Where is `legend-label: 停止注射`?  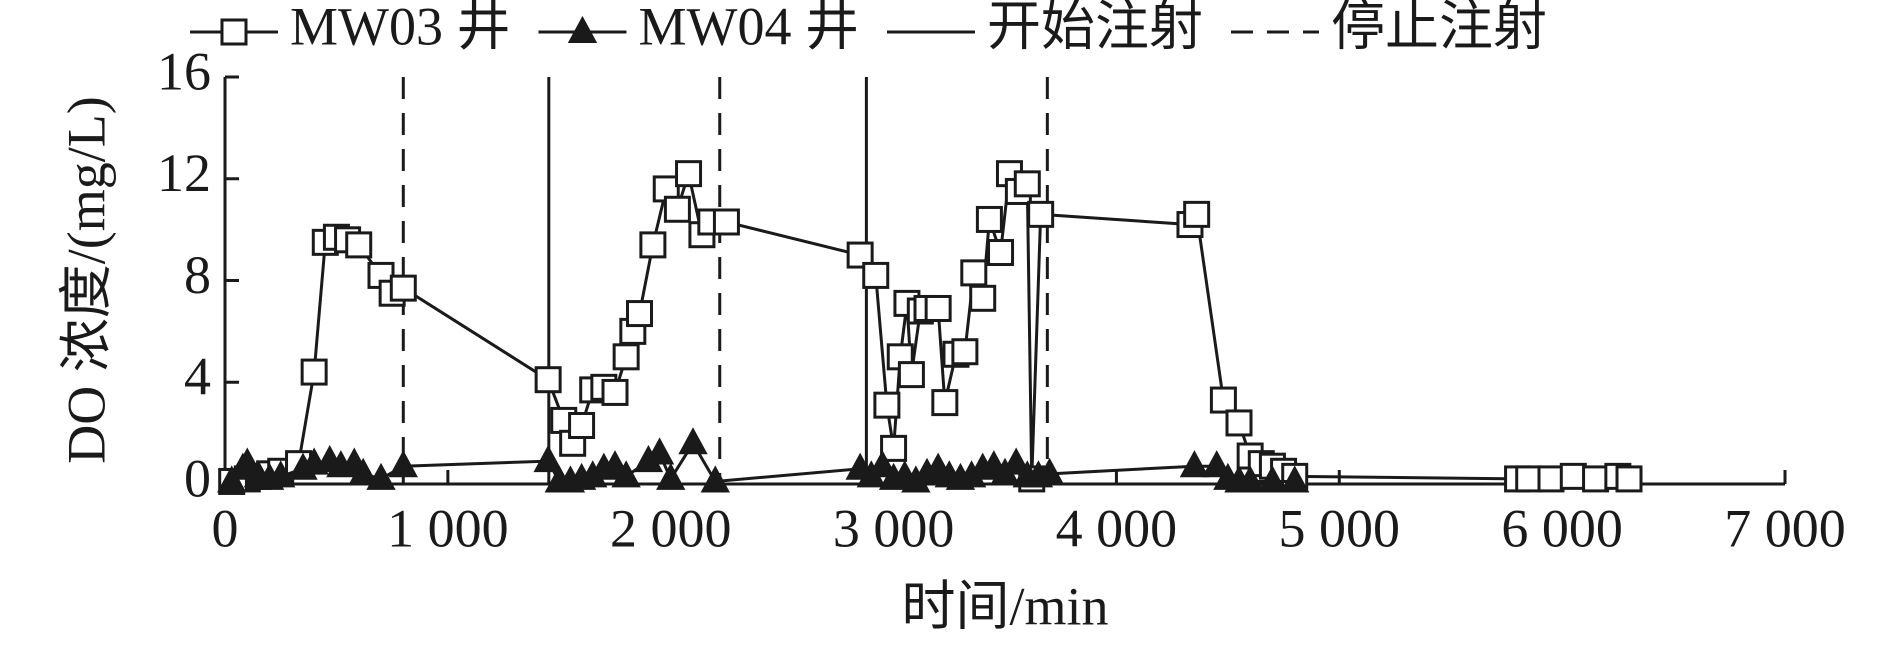 legend-label: 停止注射 is located at coordinates (1439, 28).